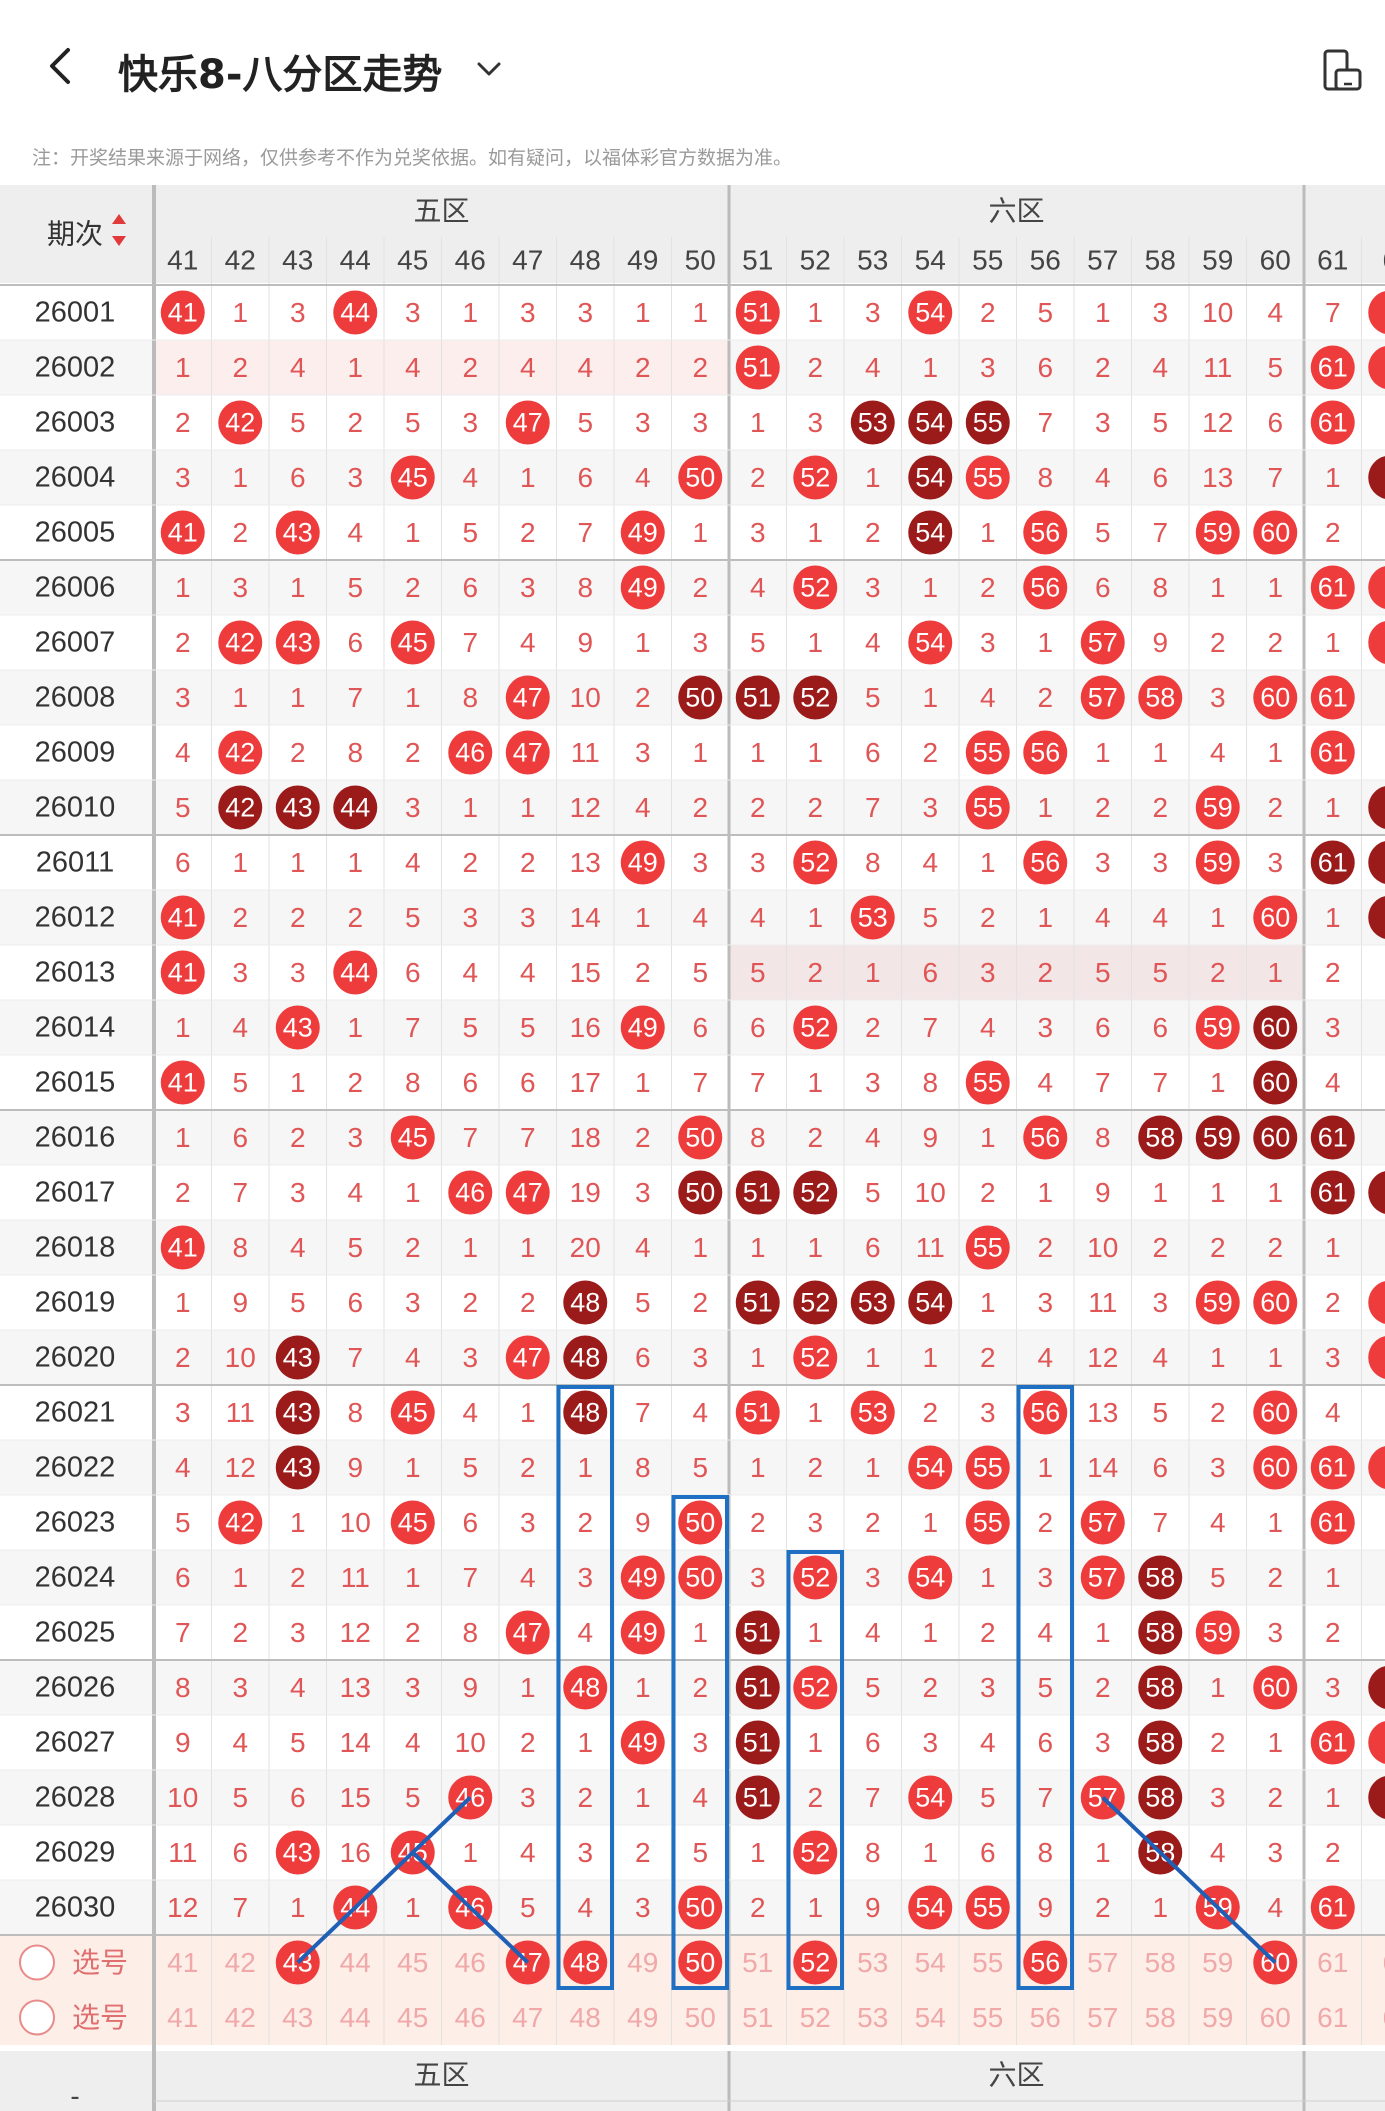  What do you see at coordinates (988, 423) in the screenshot?
I see `ball-number: 55` at bounding box center [988, 423].